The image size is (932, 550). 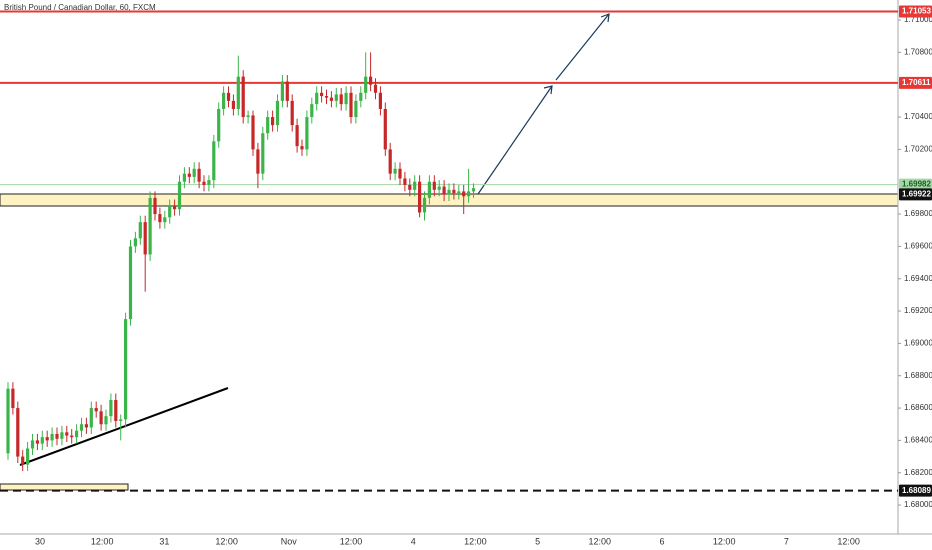 I want to click on y-tick-label: 1.70400, so click(x=918, y=116).